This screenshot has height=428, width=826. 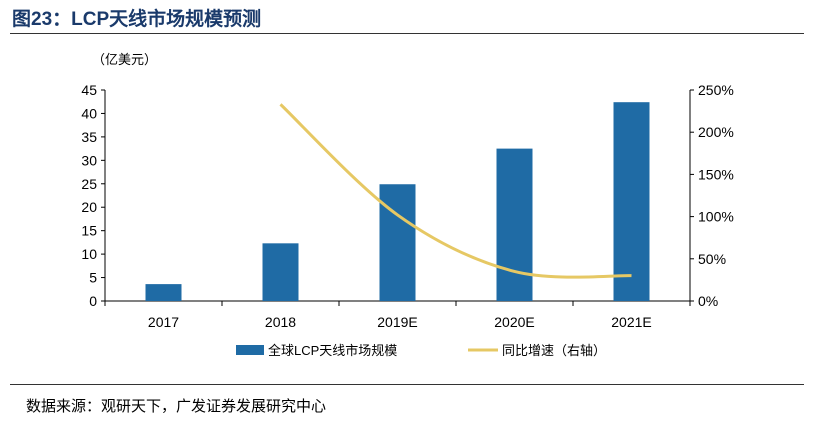 What do you see at coordinates (407, 33) in the screenshot?
I see `title-rule` at bounding box center [407, 33].